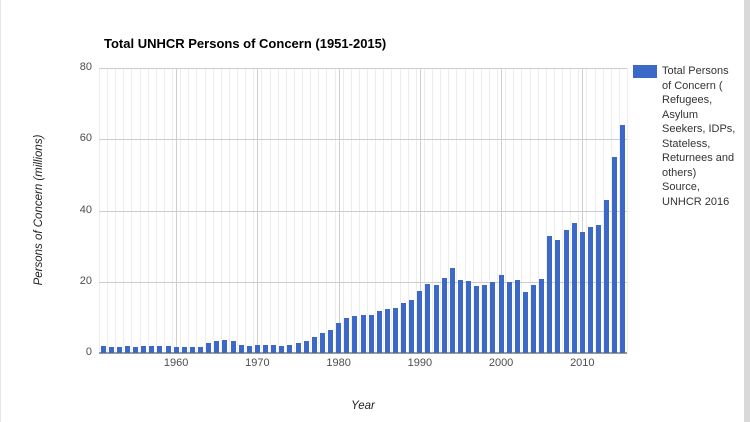 The width and height of the screenshot is (750, 422). I want to click on bar-1990, so click(420, 322).